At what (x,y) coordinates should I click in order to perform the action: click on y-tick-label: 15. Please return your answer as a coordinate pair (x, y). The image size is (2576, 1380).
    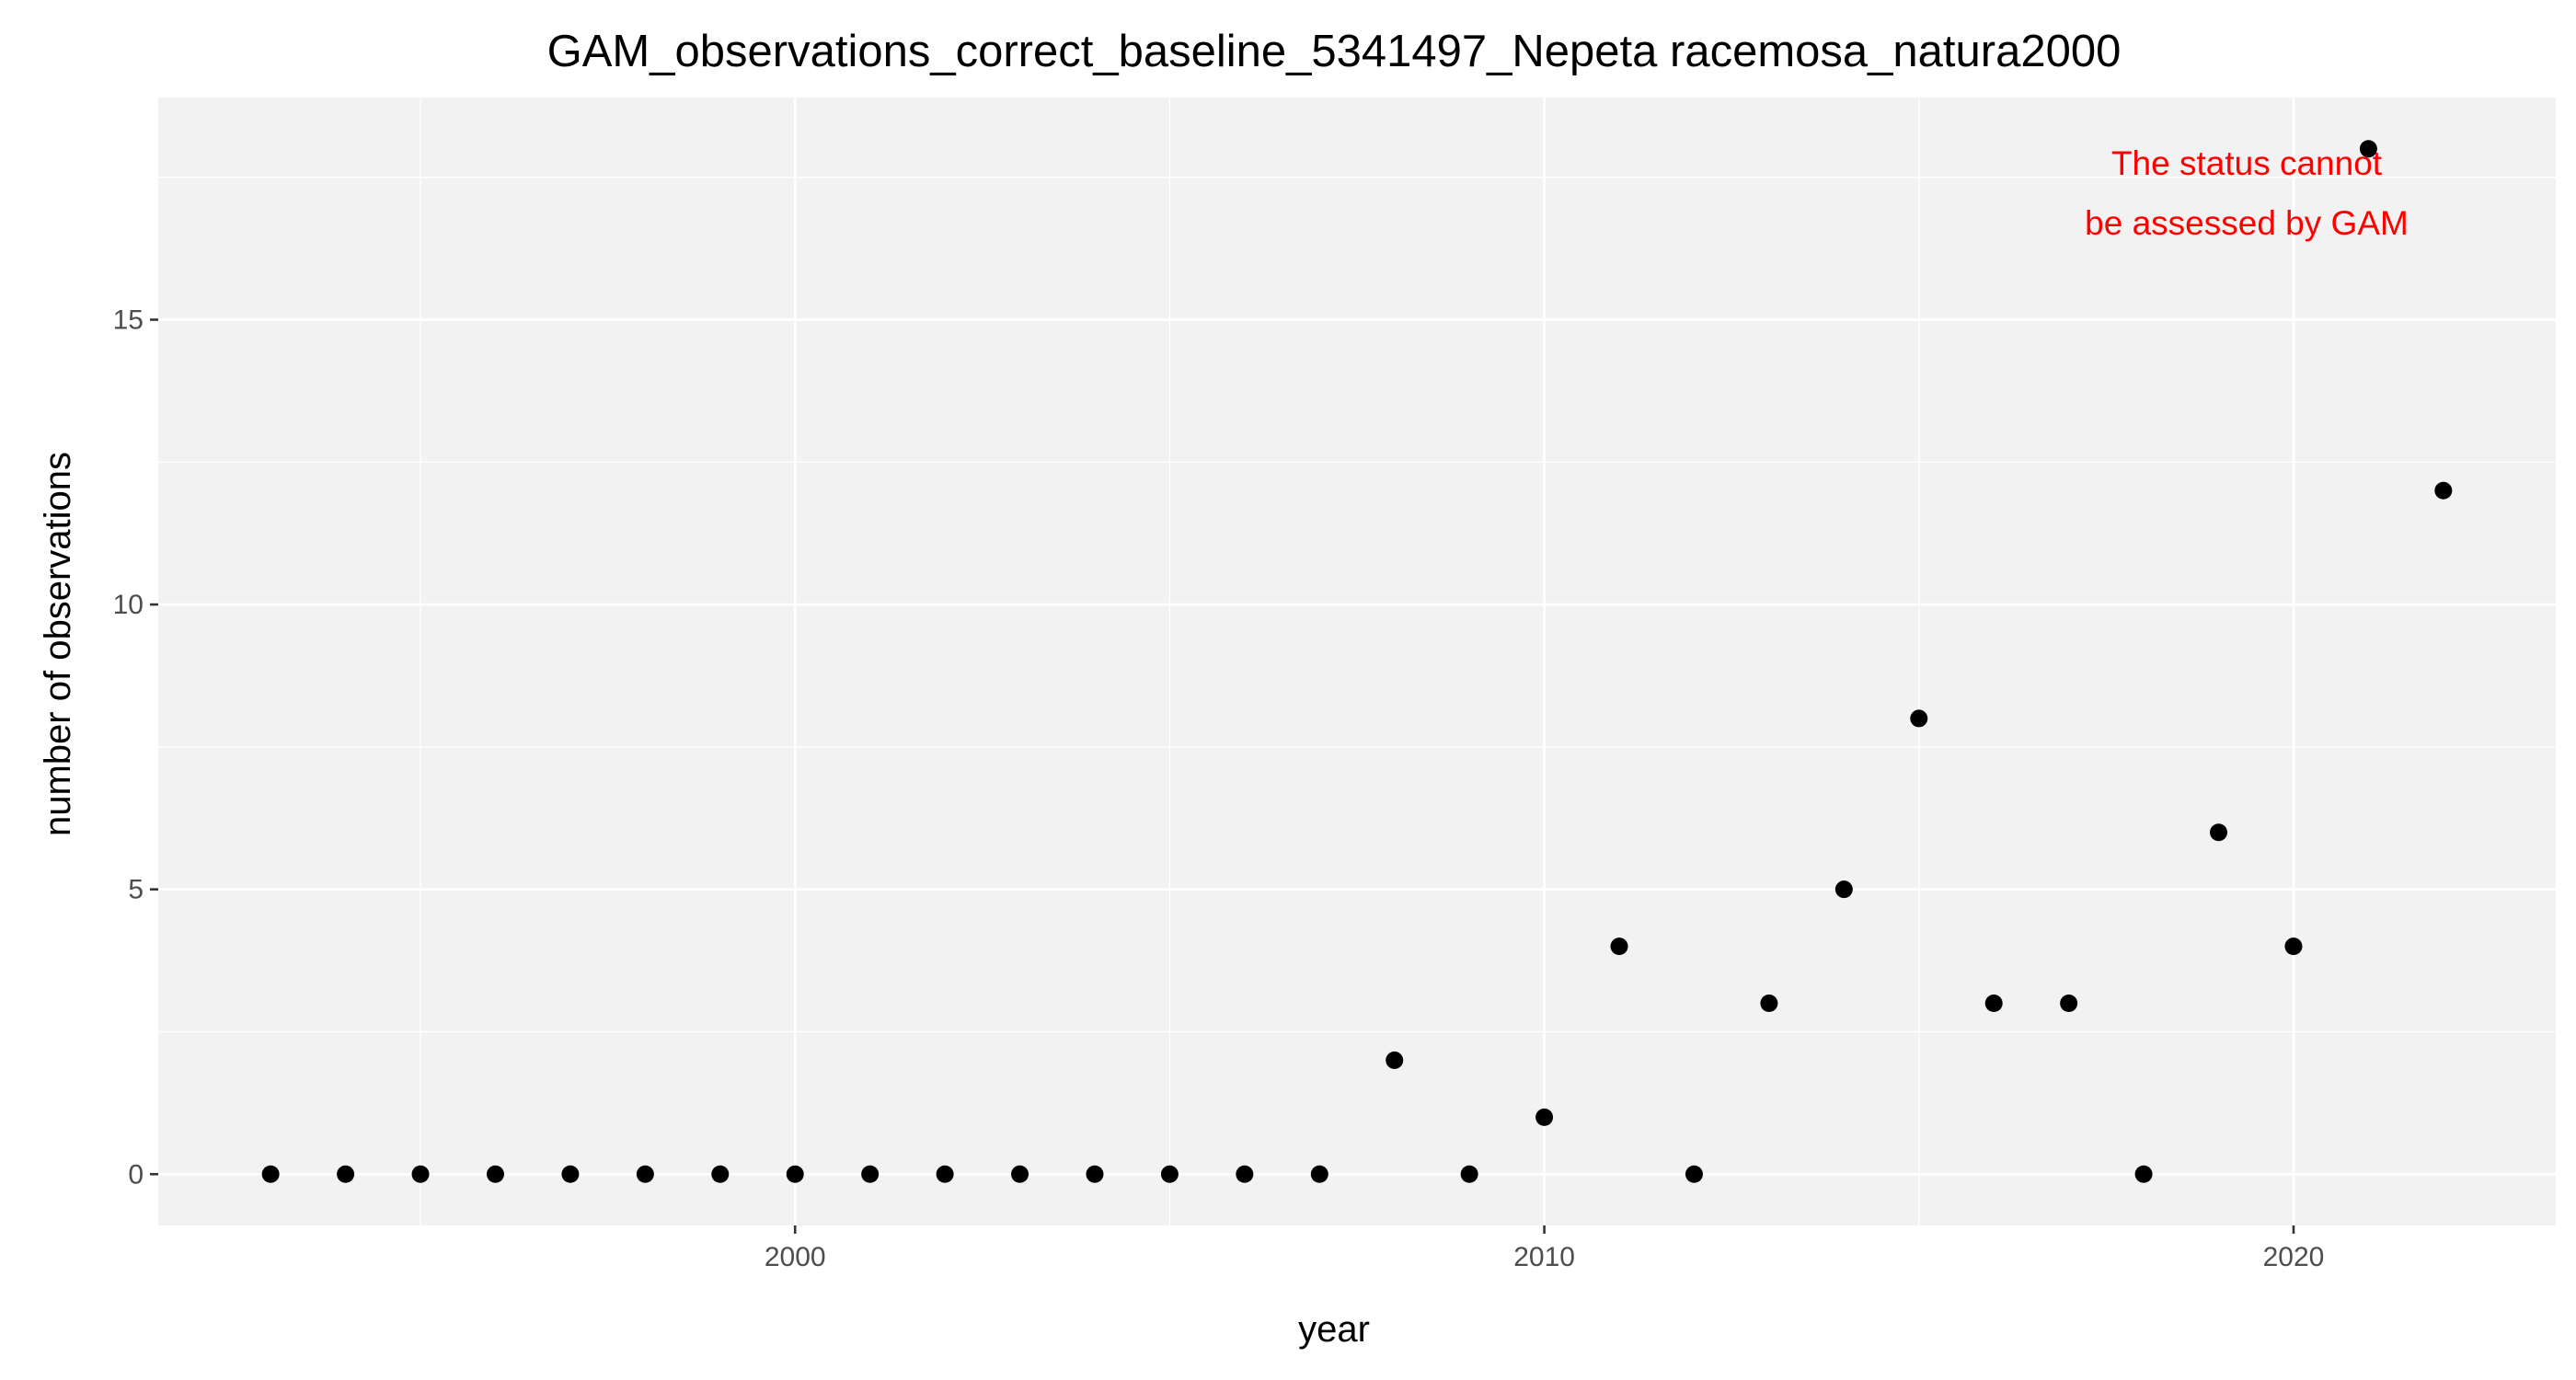
    Looking at the image, I should click on (128, 320).